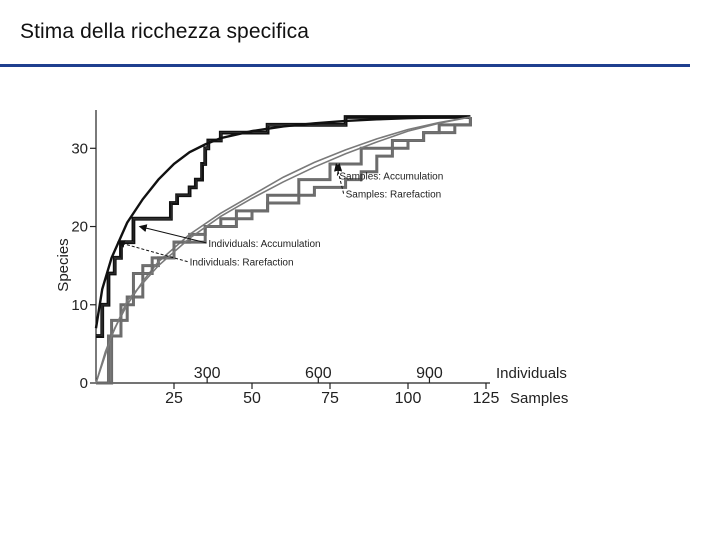 This screenshot has width=720, height=540. What do you see at coordinates (264, 244) in the screenshot?
I see `annotation-label: Individuals: Accumulation` at bounding box center [264, 244].